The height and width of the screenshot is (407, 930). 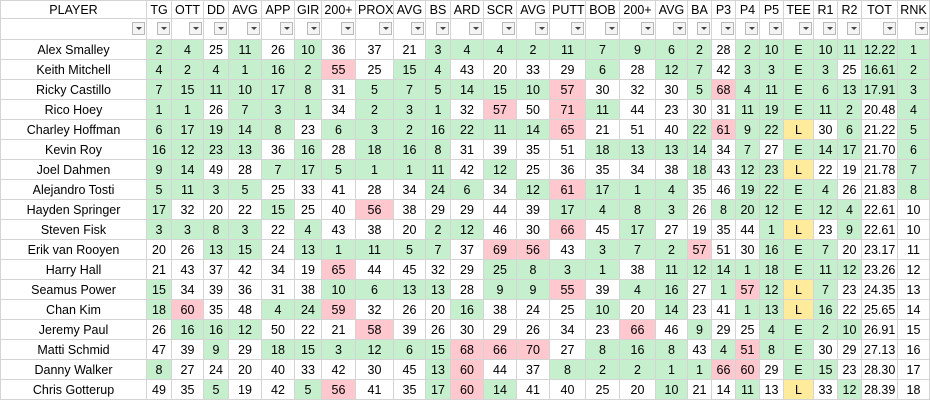 I want to click on stat-cell: 45, so click(x=409, y=369).